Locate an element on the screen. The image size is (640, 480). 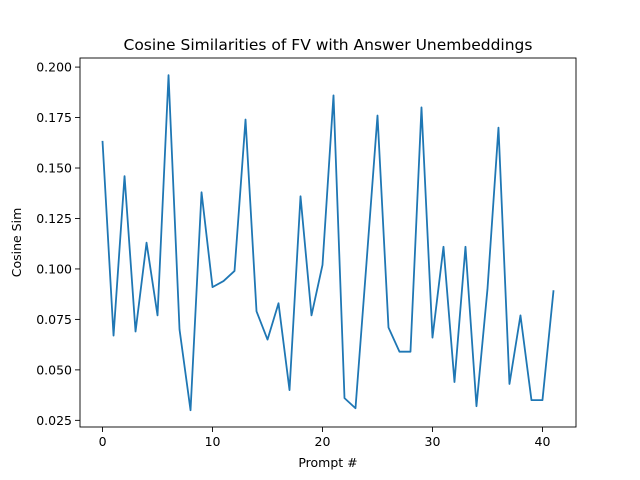
x-tick-label: 40 is located at coordinates (543, 441).